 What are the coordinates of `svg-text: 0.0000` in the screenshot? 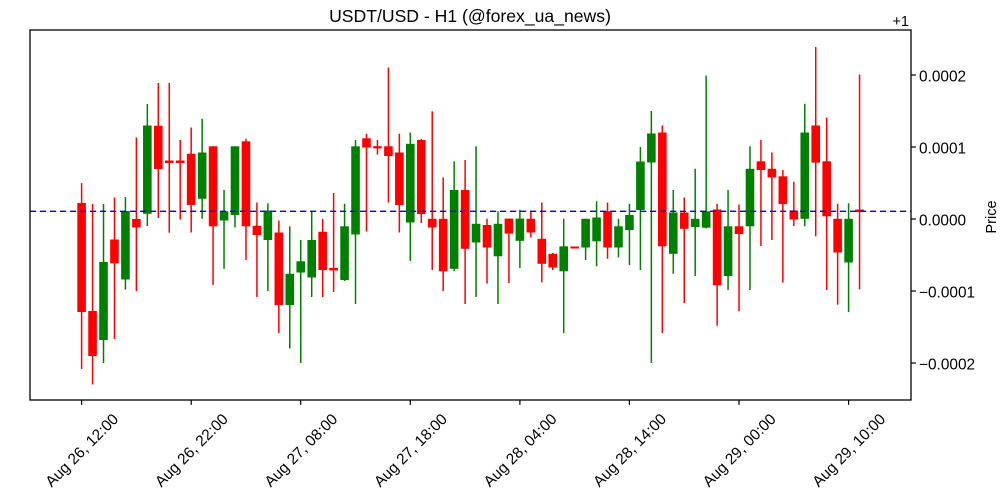 It's located at (942, 220).